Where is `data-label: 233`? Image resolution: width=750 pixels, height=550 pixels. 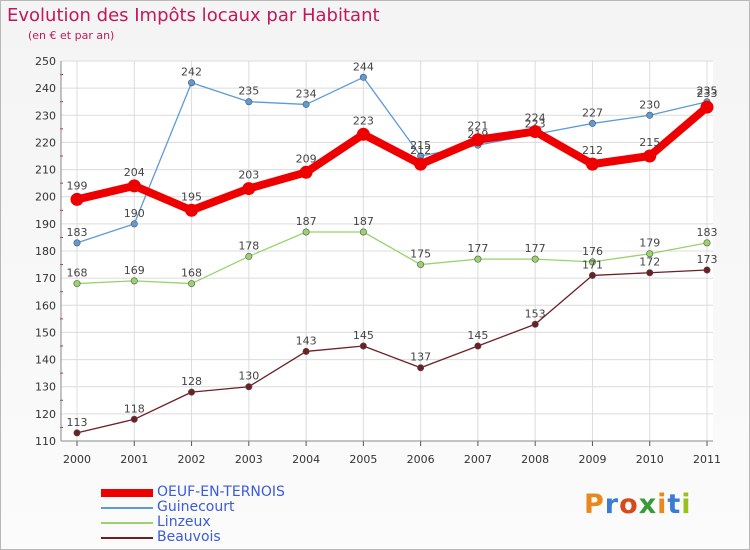
data-label: 233 is located at coordinates (707, 93).